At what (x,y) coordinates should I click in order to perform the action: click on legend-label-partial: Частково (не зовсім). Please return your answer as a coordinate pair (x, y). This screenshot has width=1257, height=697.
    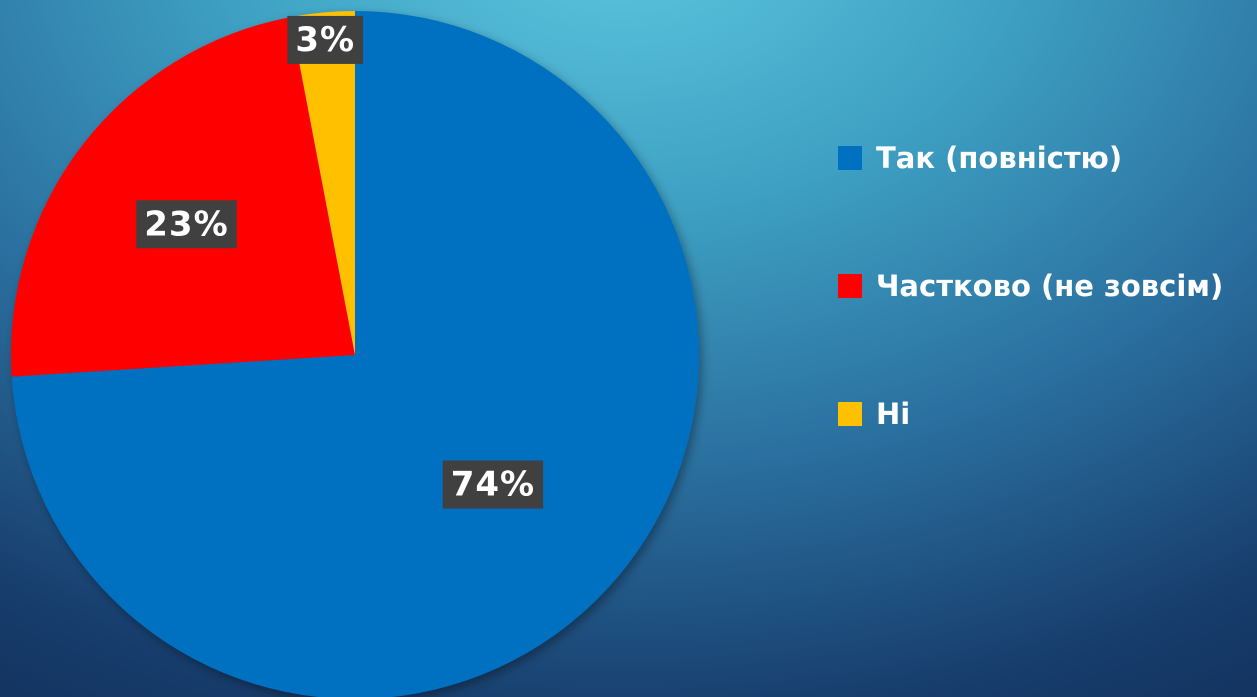
    Looking at the image, I should click on (1050, 286).